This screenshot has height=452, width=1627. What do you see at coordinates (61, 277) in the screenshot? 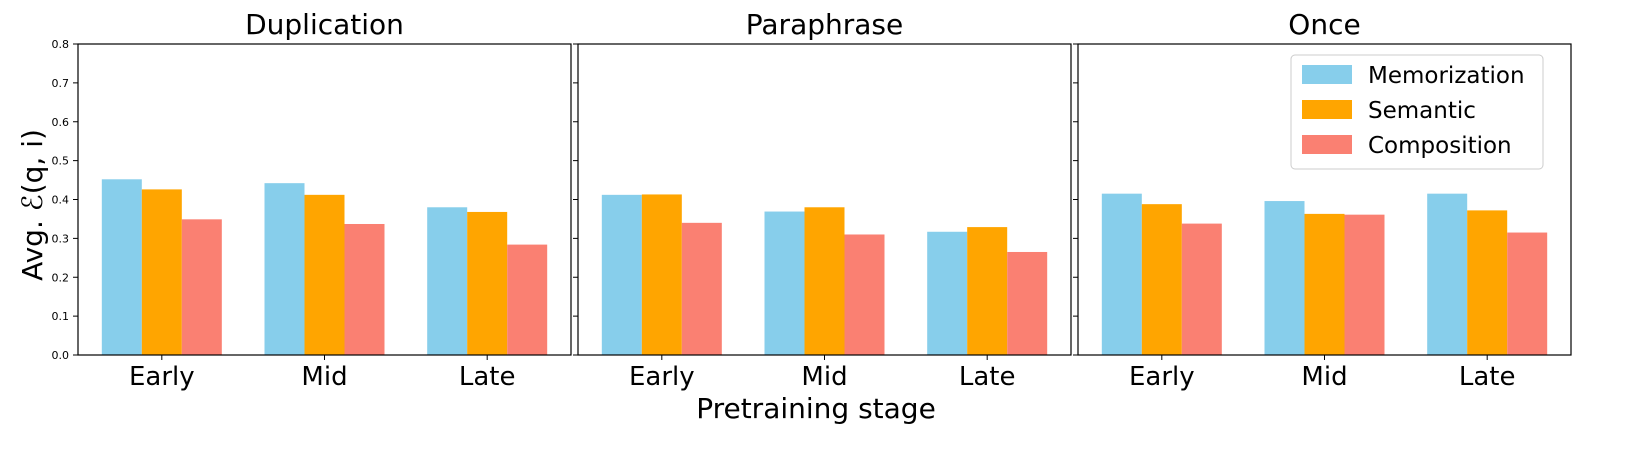
I see `y-tick-label: 0.2` at bounding box center [61, 277].